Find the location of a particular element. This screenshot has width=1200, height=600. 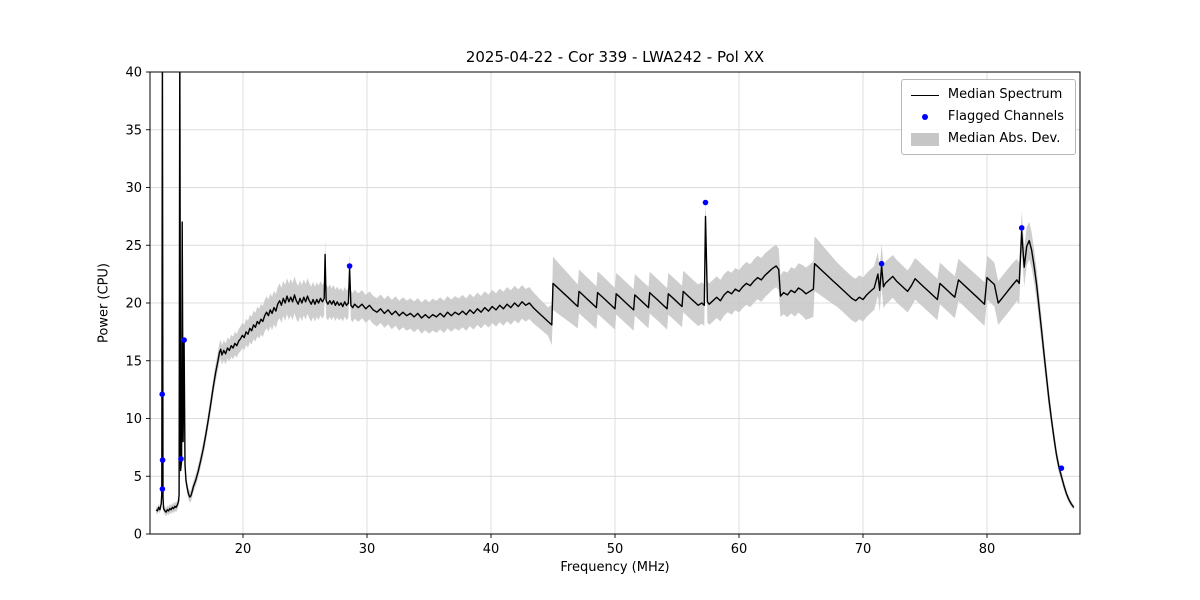

x-tick-label: 80 is located at coordinates (987, 549).